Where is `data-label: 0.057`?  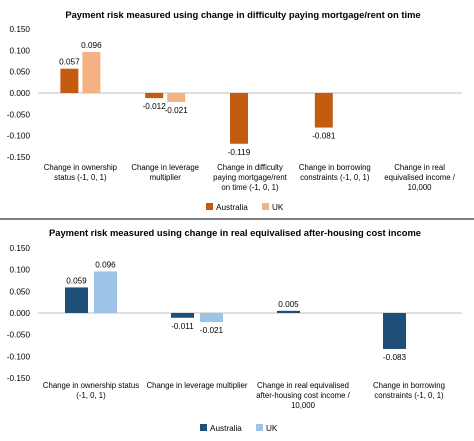
data-label: 0.057 is located at coordinates (69, 62).